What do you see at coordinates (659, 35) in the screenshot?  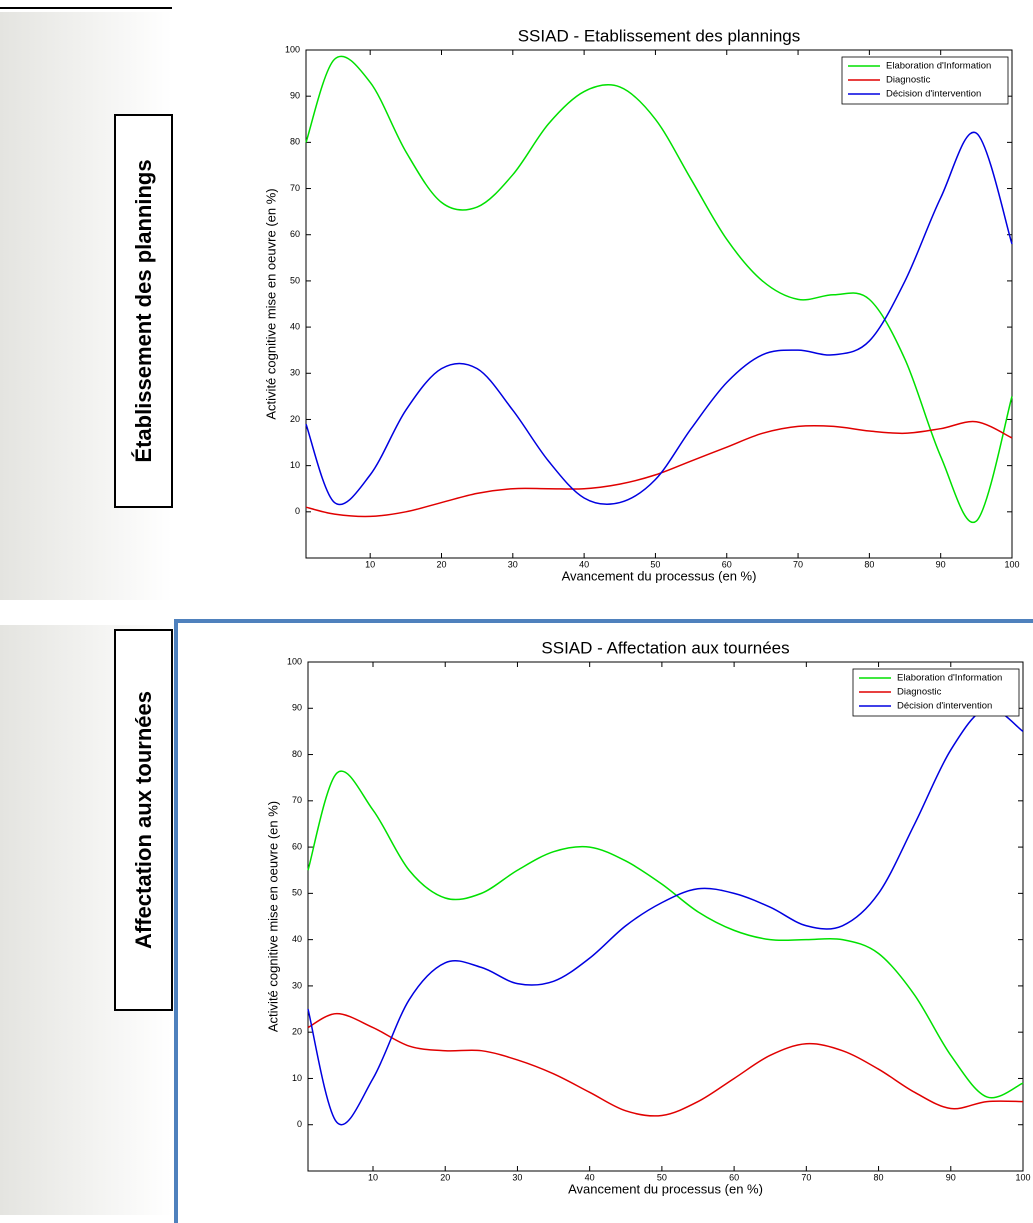 I see `chart-title: SSIAD - Etablissement des plannings` at bounding box center [659, 35].